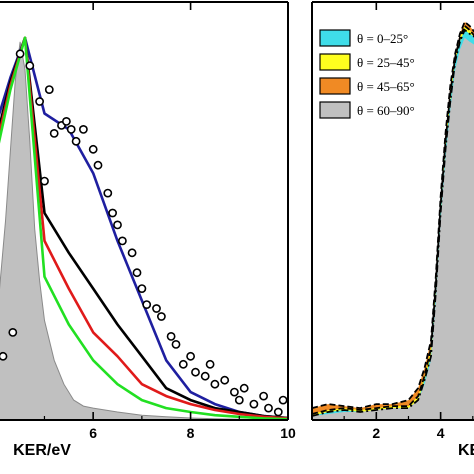  What do you see at coordinates (93, 433) in the screenshot?
I see `x-tick-label: 6` at bounding box center [93, 433].